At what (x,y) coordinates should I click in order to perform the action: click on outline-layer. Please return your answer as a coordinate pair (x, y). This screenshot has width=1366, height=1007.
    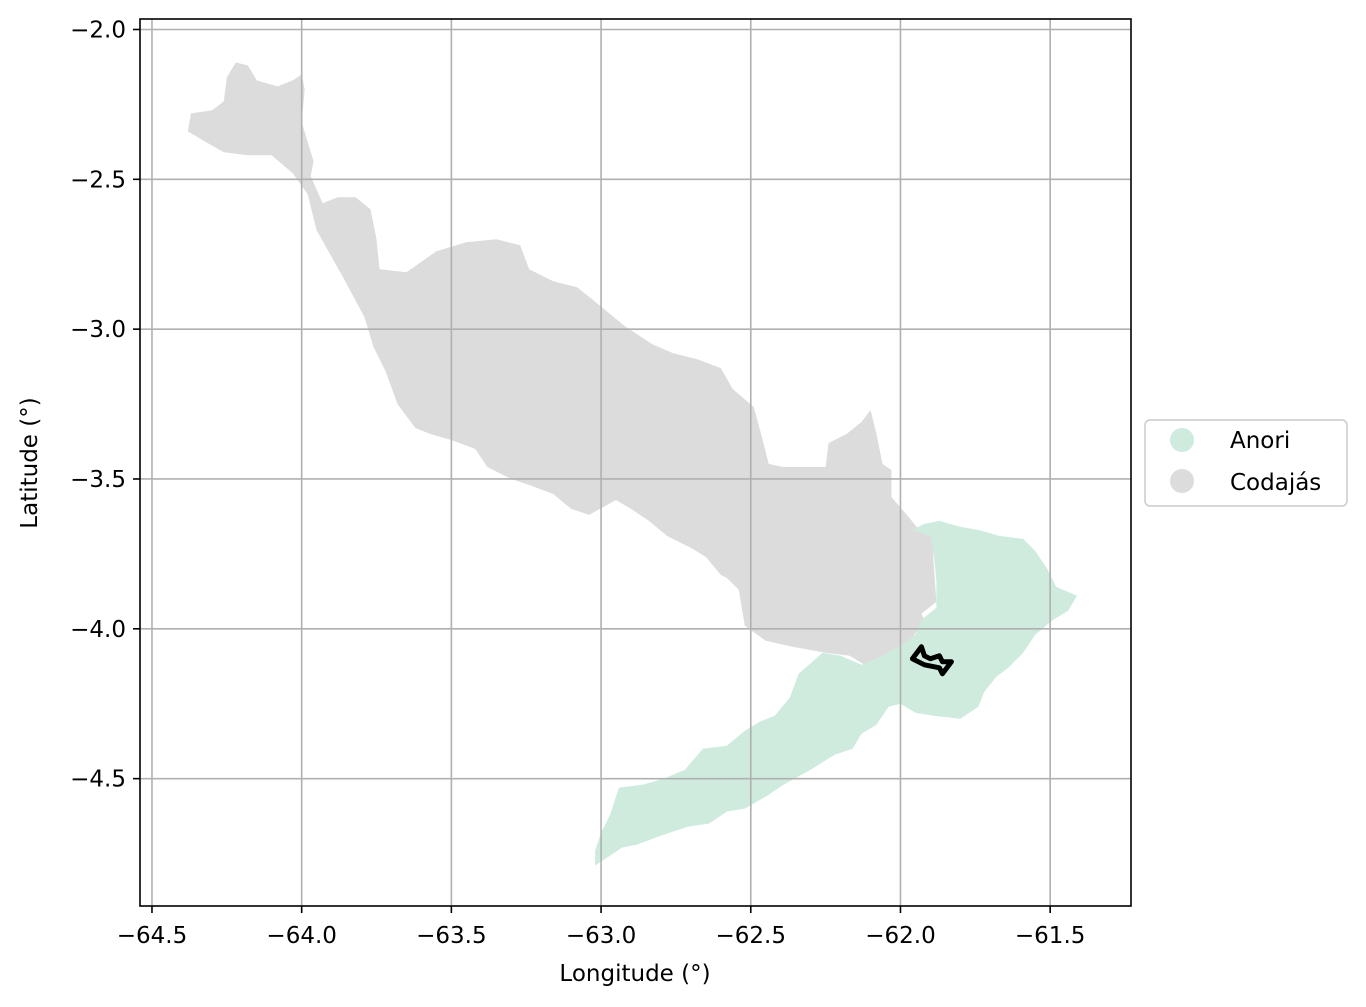
    Looking at the image, I should click on (931, 660).